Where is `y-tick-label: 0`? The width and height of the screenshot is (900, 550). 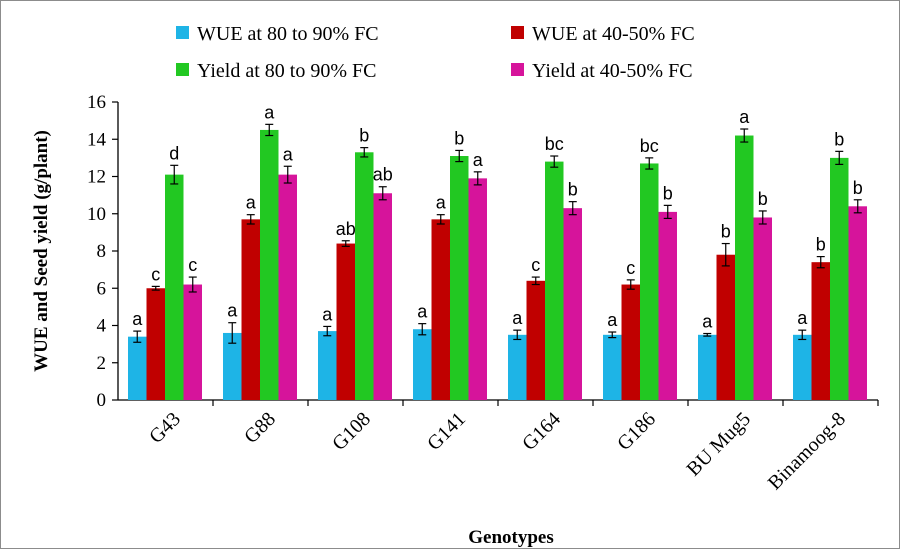 y-tick-label: 0 is located at coordinates (102, 400).